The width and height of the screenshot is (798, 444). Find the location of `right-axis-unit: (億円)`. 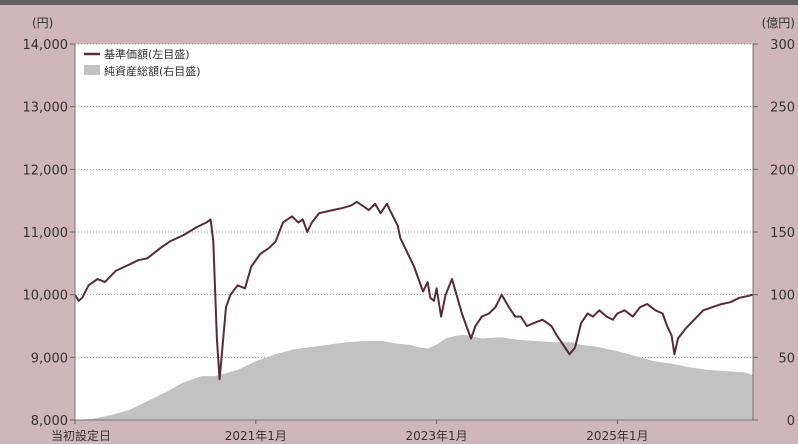

right-axis-unit: (億円) is located at coordinates (778, 23).